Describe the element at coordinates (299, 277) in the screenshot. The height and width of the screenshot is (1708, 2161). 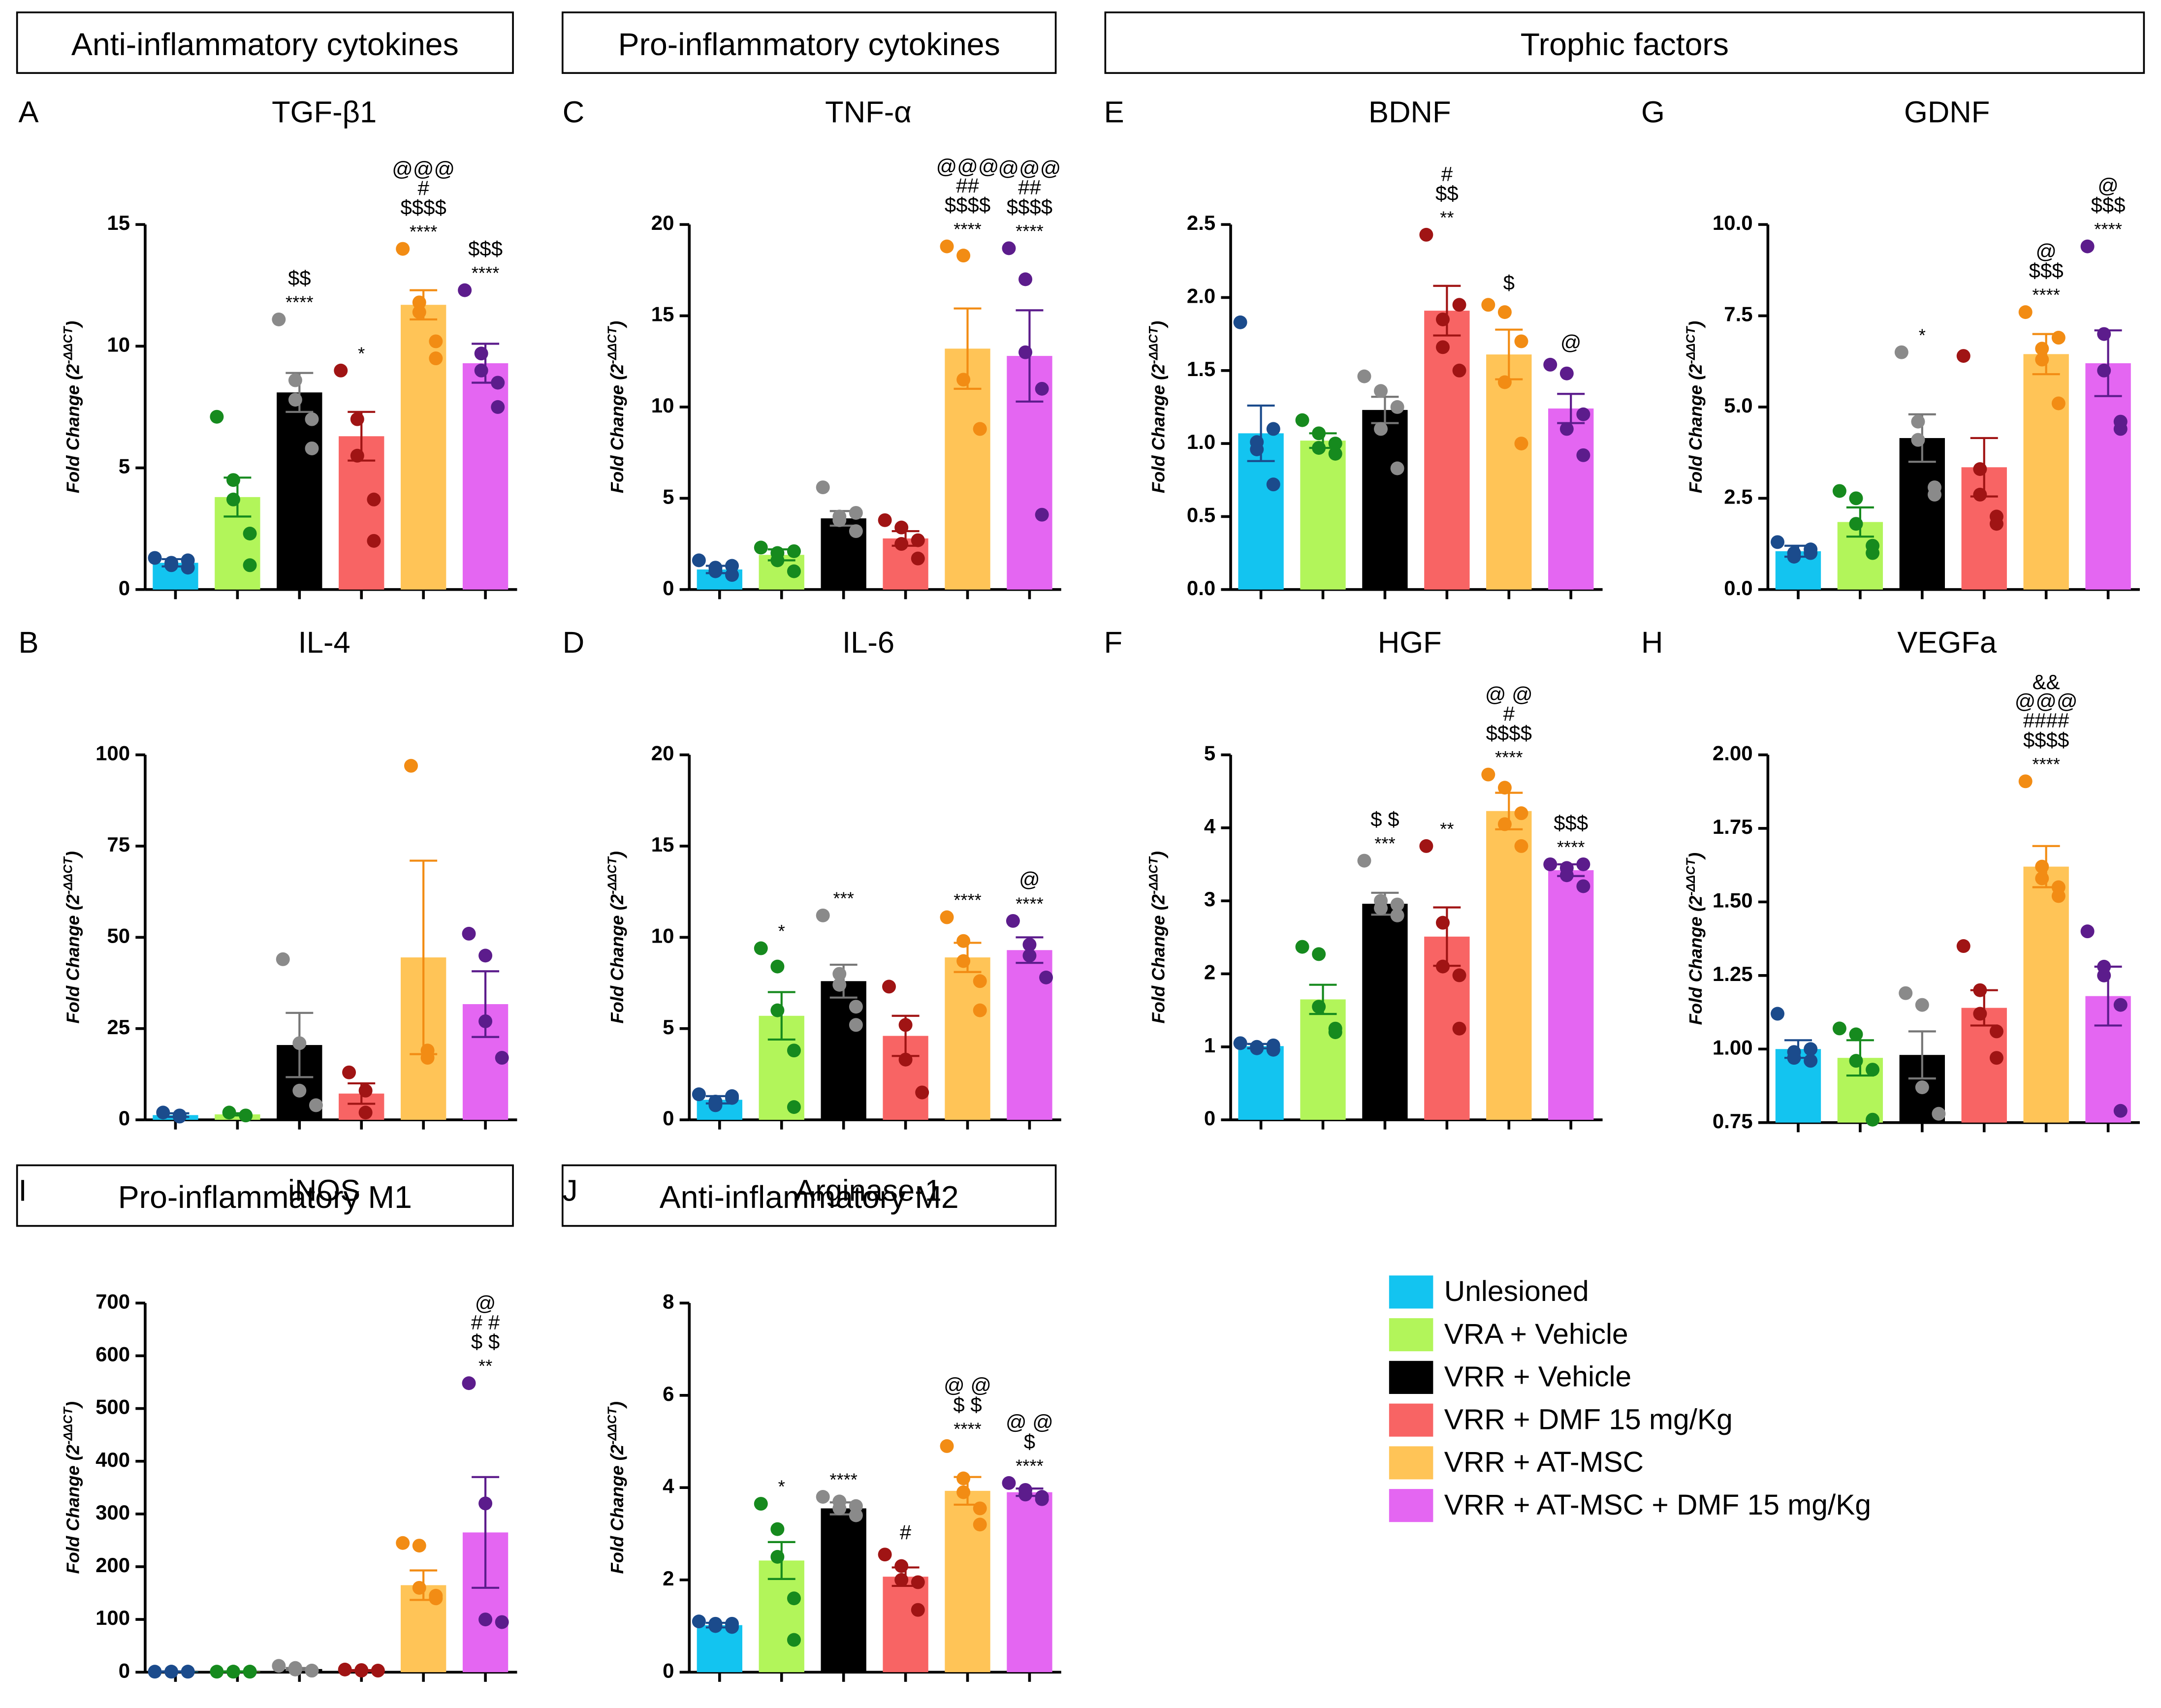
I see `significance-label: $$` at that location.